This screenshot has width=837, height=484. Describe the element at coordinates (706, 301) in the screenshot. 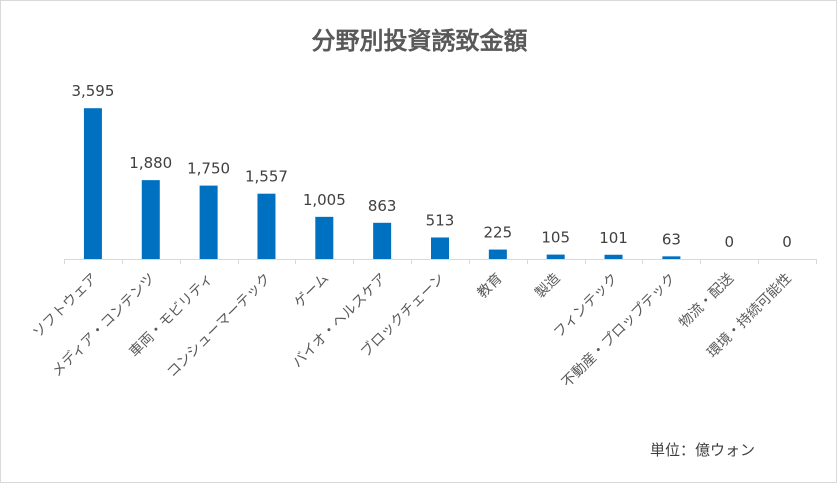

I see `category-label: 物流・配送` at that location.